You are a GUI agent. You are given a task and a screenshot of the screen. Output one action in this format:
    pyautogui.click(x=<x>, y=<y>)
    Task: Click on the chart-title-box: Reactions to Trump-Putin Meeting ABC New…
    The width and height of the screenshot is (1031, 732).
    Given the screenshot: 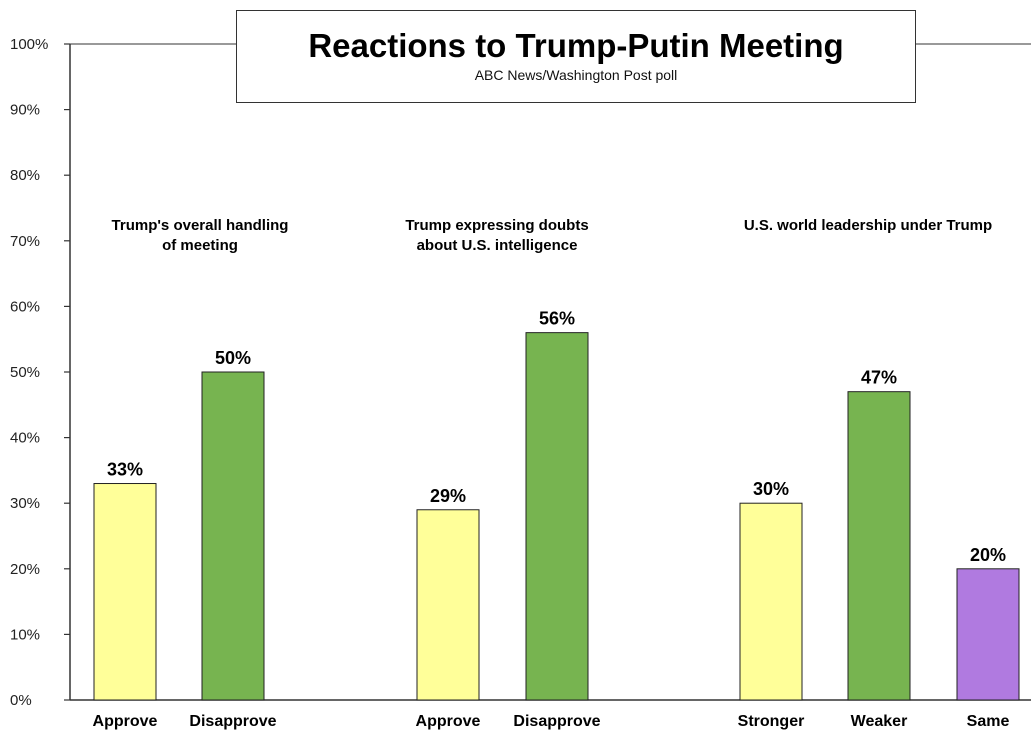 What is the action you would take?
    pyautogui.click(x=576, y=56)
    